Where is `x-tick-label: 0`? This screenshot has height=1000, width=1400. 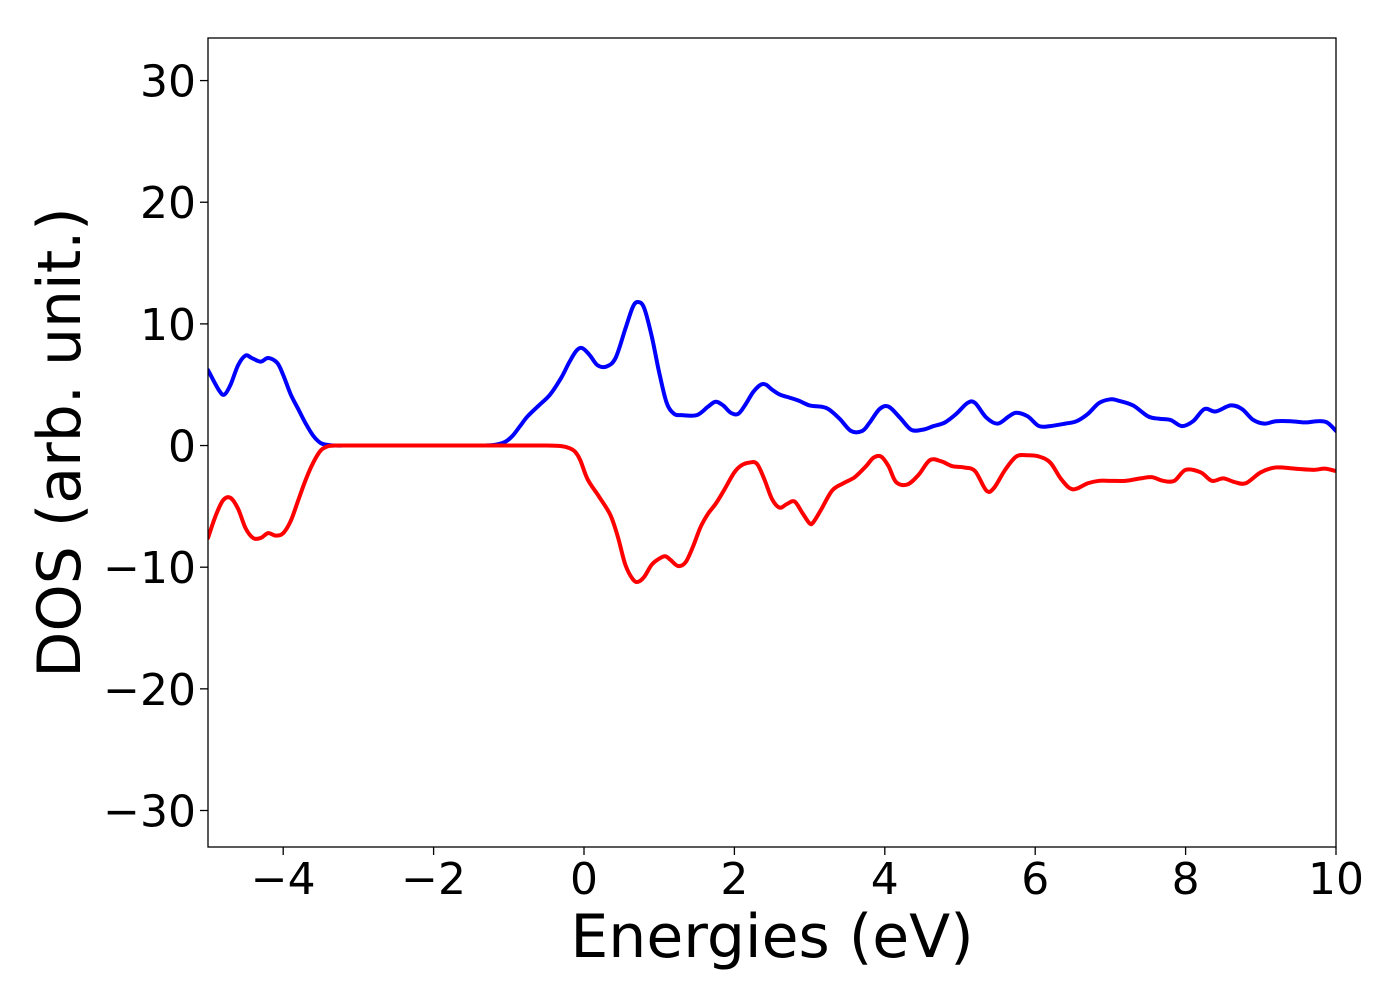 x-tick-label: 0 is located at coordinates (584, 879).